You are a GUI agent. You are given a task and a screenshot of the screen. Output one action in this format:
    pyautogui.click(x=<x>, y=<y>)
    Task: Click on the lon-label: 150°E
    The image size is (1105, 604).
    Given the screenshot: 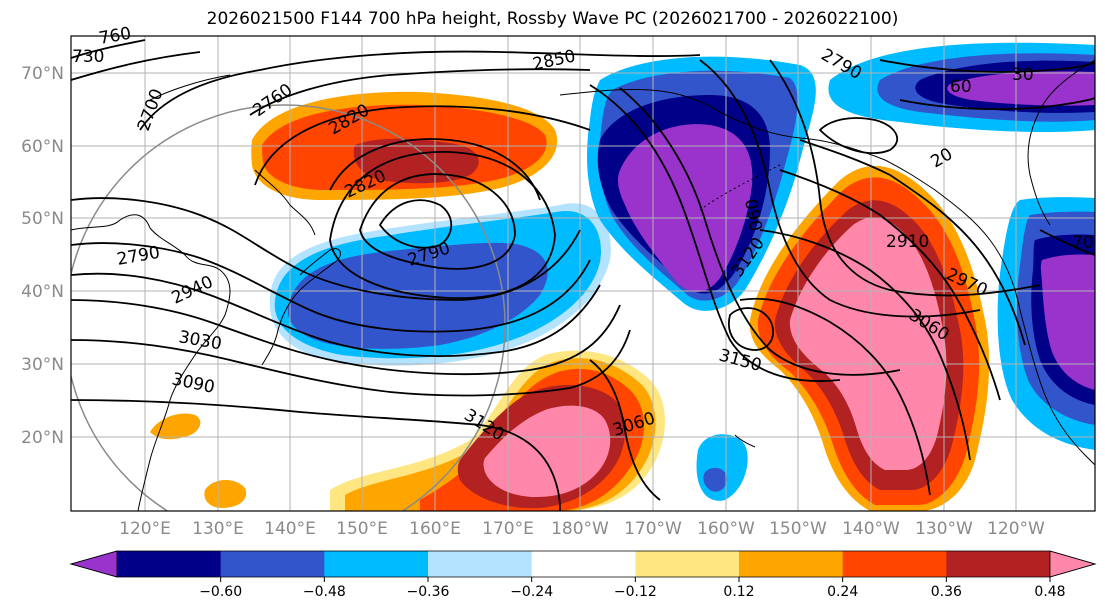 What is the action you would take?
    pyautogui.click(x=362, y=529)
    